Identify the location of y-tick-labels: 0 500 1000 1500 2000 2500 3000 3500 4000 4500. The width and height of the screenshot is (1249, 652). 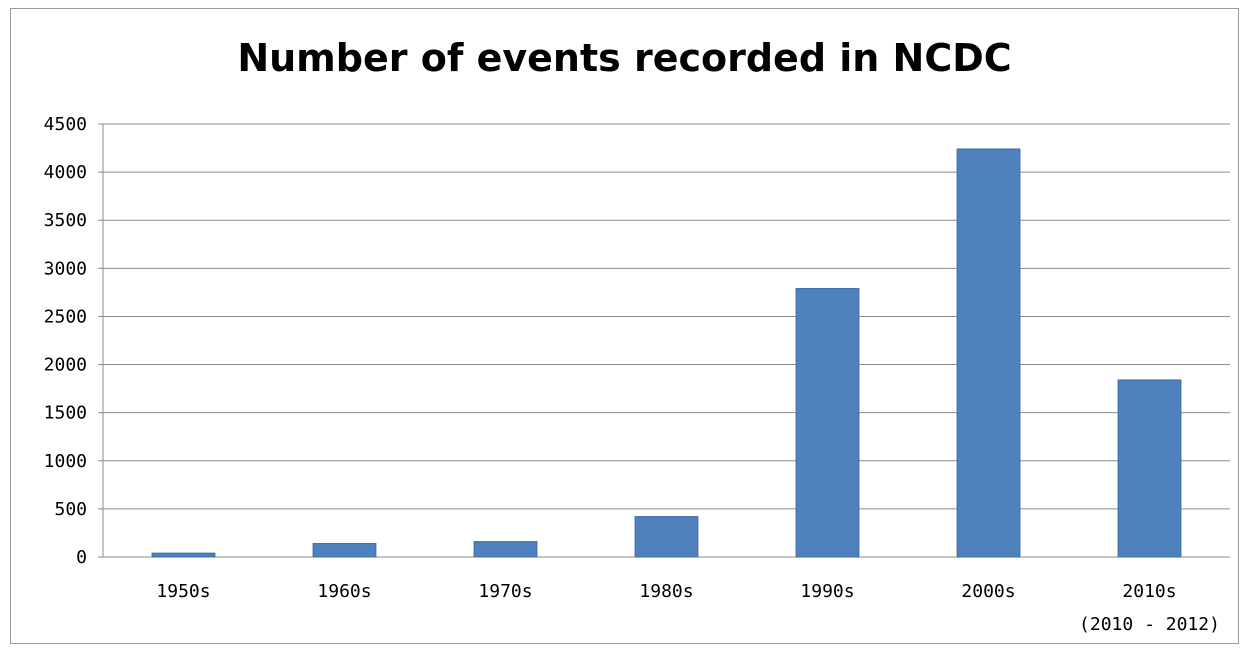
(65, 341).